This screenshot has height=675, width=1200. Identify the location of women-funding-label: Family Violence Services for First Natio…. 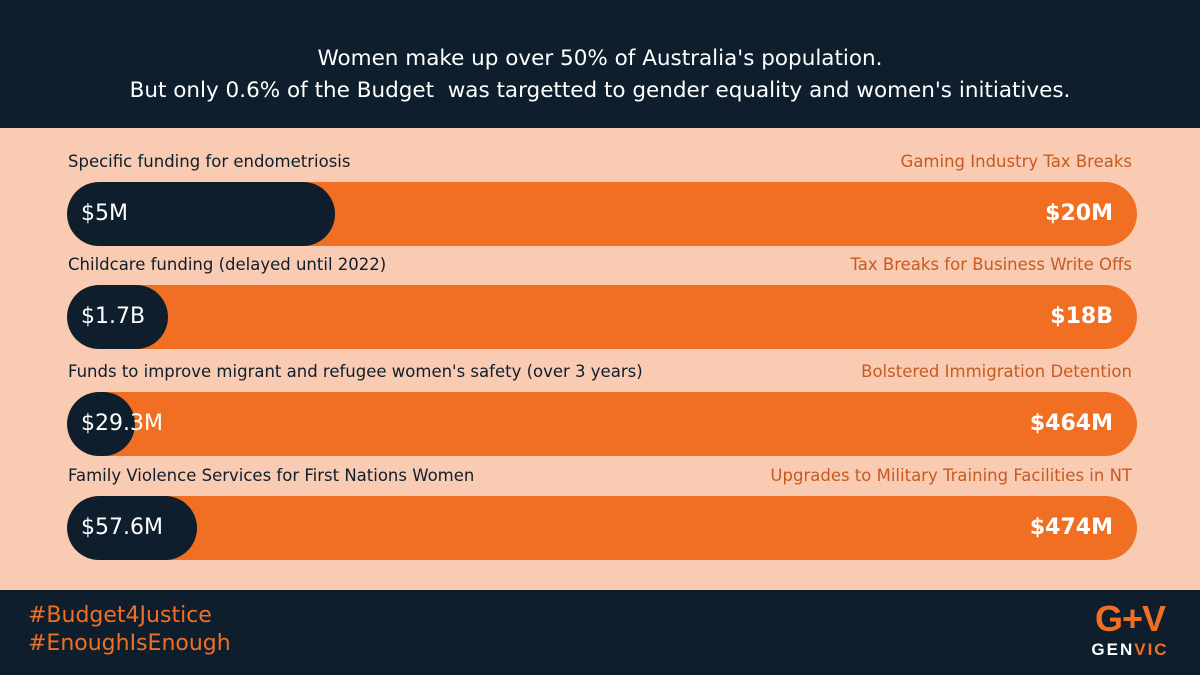
(271, 475).